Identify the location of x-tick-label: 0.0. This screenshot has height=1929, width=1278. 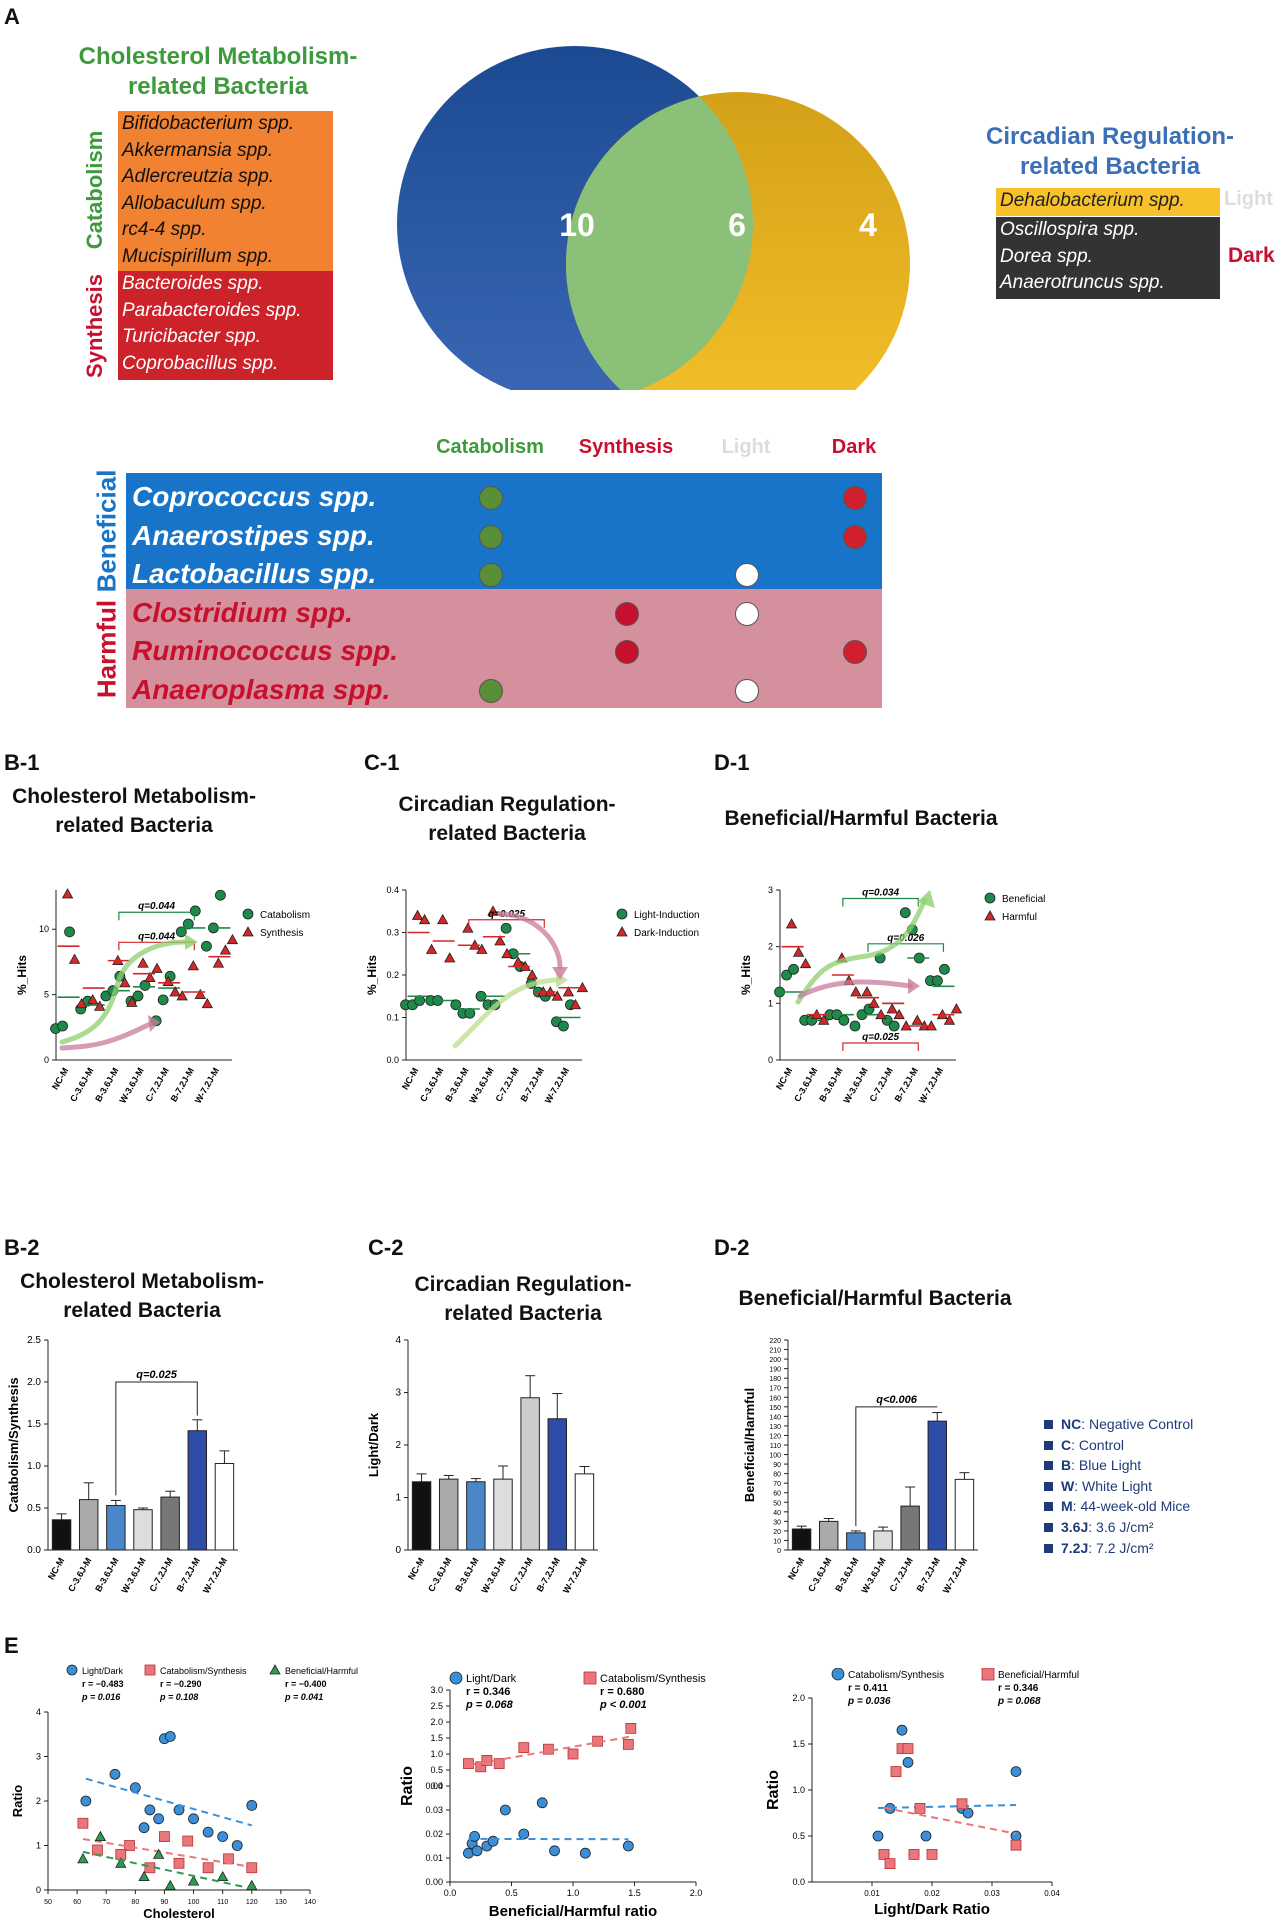
(450, 1893).